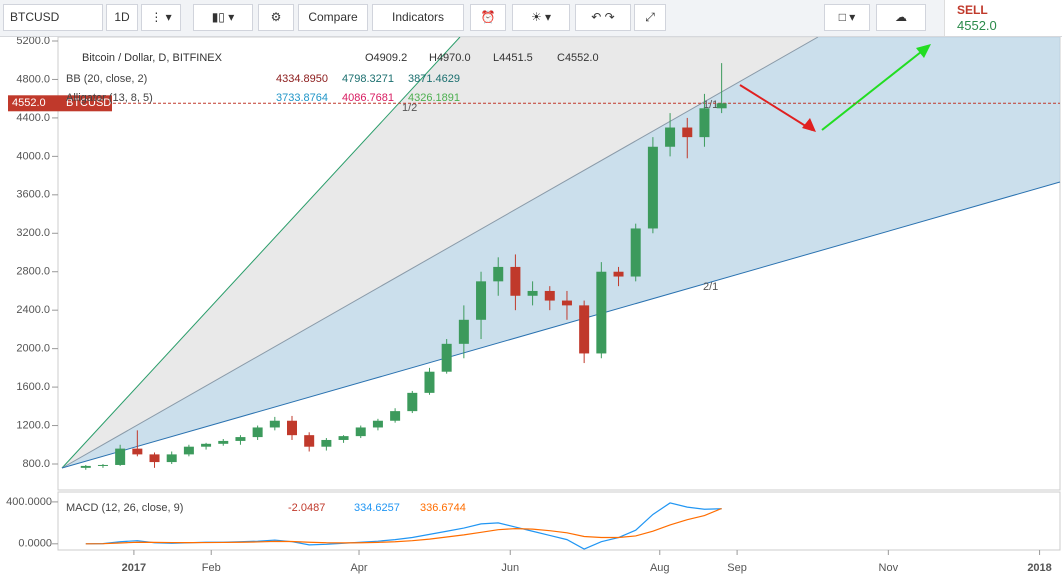  I want to click on y-tick-label: 2800.0, so click(33, 272).